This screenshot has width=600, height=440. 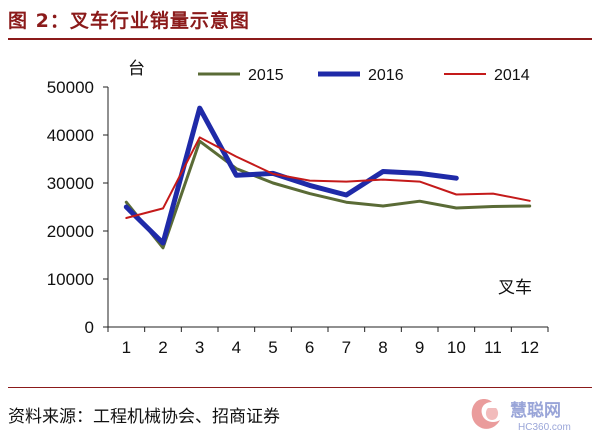 I want to click on legend-label-2016: 2016, so click(x=386, y=75).